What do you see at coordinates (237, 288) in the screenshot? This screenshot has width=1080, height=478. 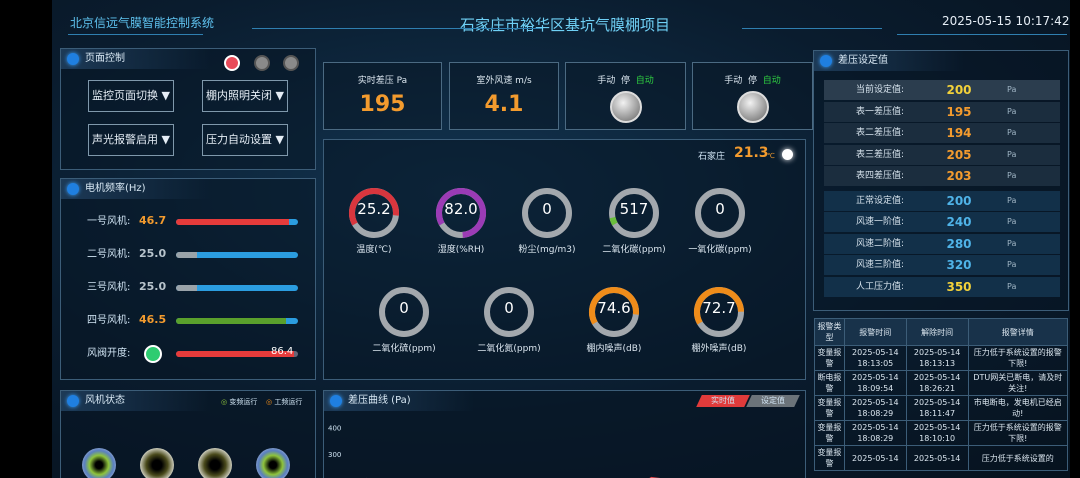 I see `fan-freq-bar` at bounding box center [237, 288].